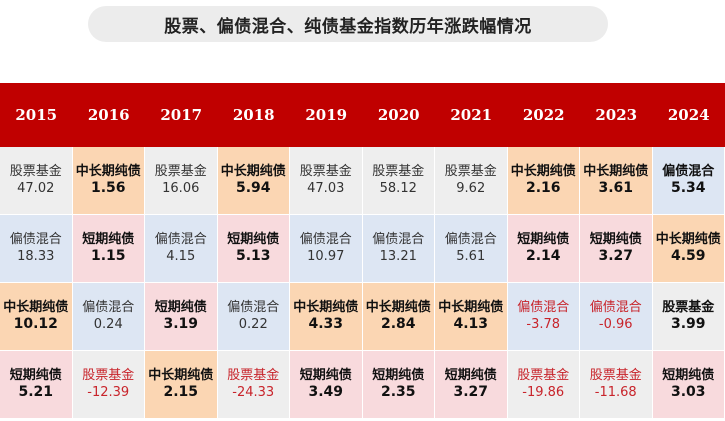 The image size is (725, 421). I want to click on table-cell: 股票基金 9.62, so click(471, 181).